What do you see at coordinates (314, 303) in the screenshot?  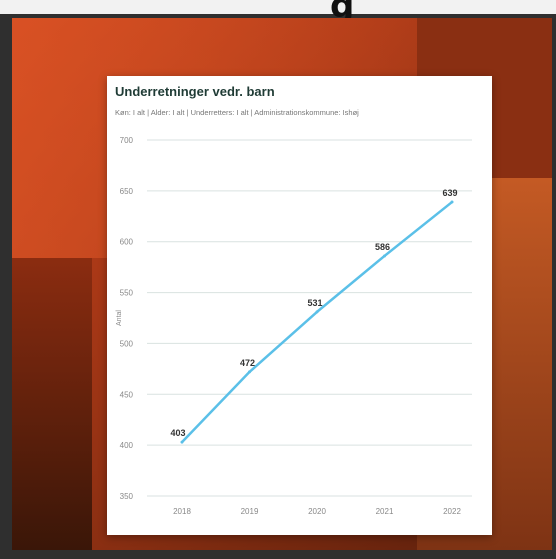 I see `data-label: 531` at bounding box center [314, 303].